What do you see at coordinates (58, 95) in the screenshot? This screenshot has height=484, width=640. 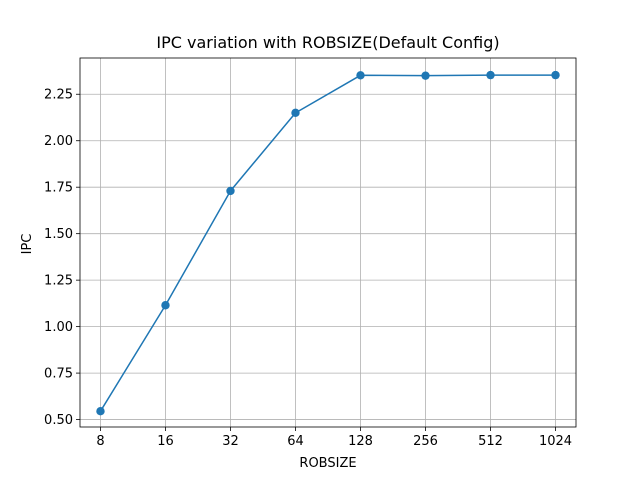 I see `y-tick-label: 2.25` at bounding box center [58, 95].